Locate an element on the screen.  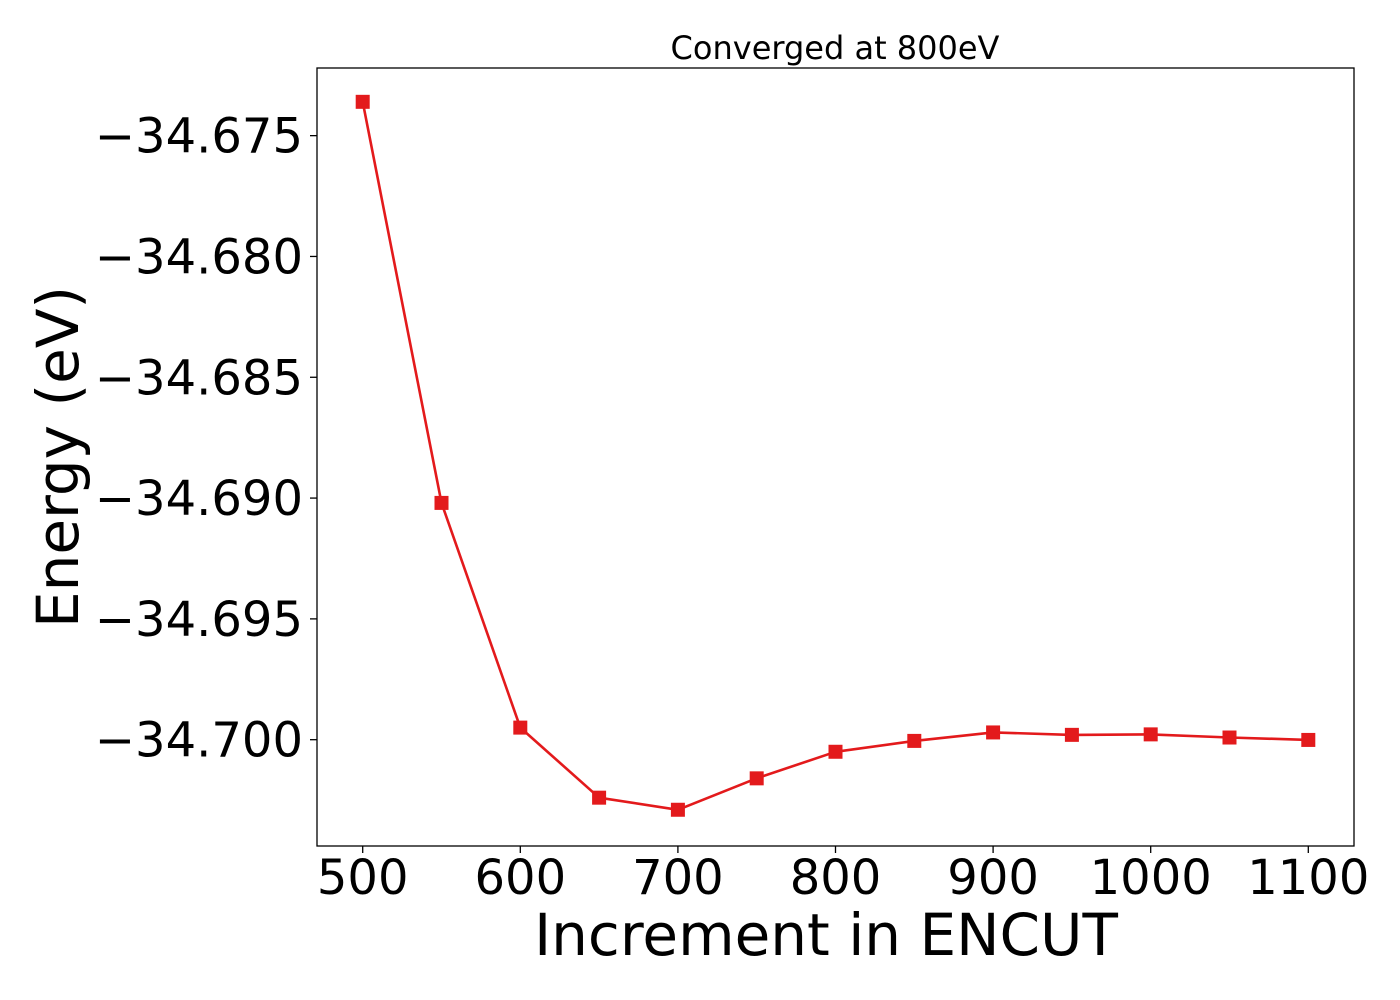
x-axis-label: Increment in ENCUT is located at coordinates (826, 935).